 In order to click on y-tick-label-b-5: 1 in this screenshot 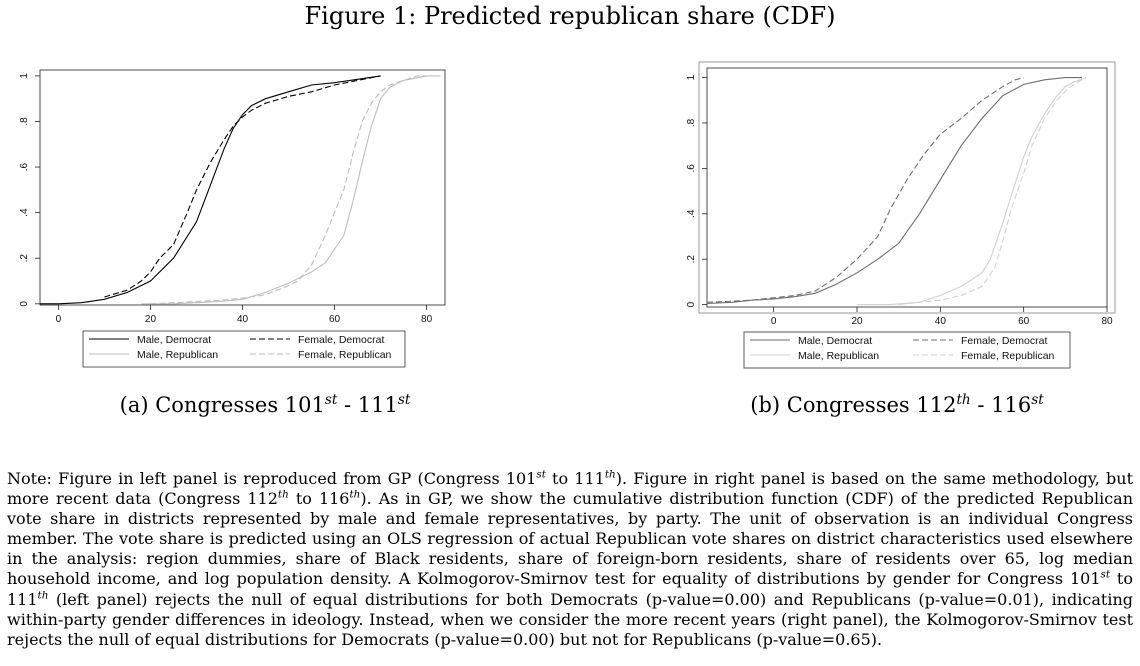, I will do `click(691, 77)`.